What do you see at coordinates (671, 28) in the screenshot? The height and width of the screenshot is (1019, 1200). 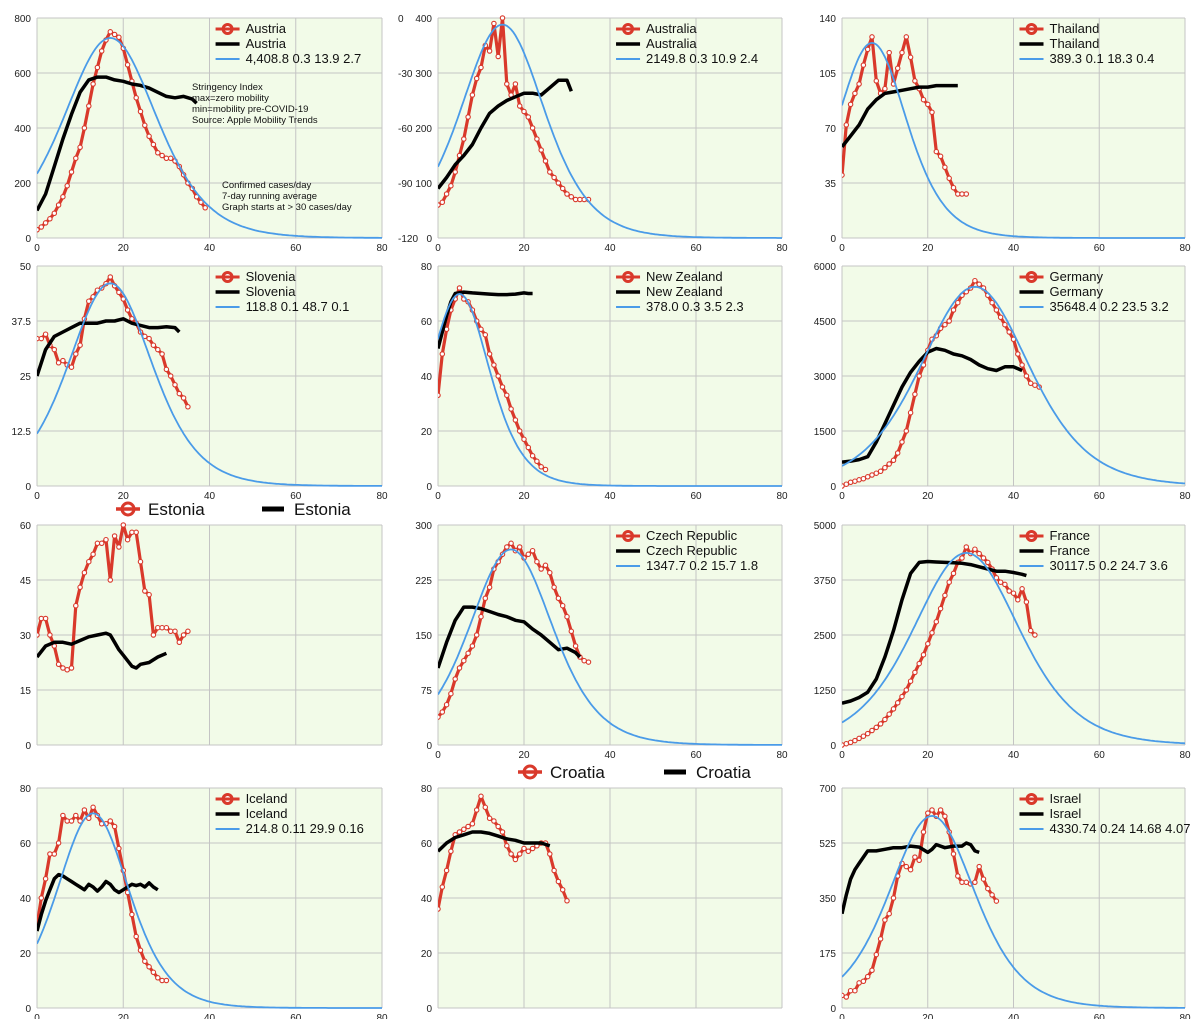 I see `legend-cases-label: Australia` at bounding box center [671, 28].